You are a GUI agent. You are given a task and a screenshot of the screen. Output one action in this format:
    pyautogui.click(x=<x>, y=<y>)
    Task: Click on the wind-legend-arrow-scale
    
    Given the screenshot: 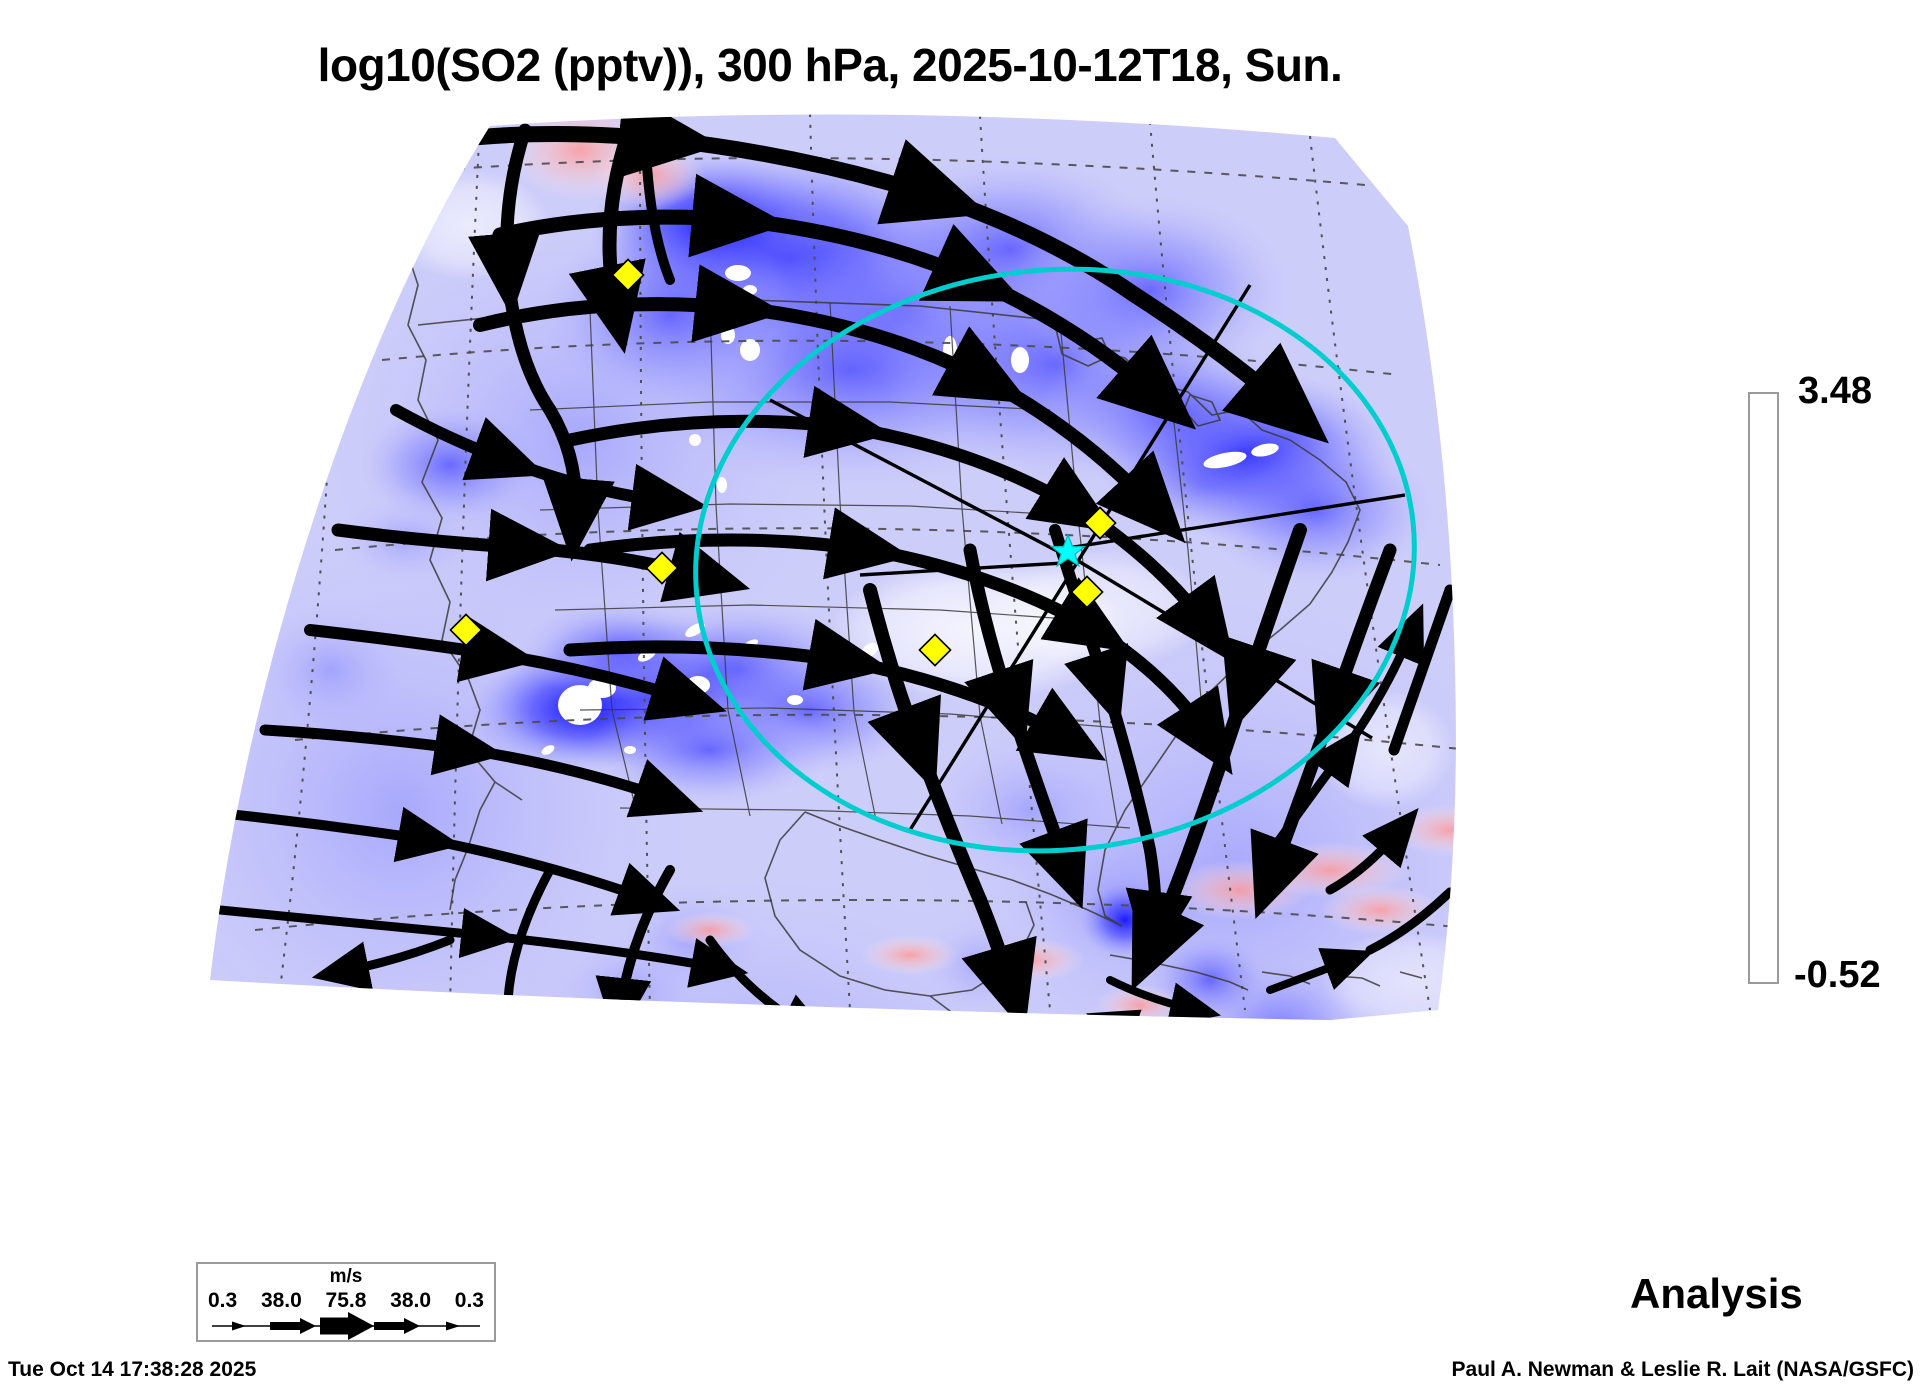 What is the action you would take?
    pyautogui.click(x=346, y=1326)
    